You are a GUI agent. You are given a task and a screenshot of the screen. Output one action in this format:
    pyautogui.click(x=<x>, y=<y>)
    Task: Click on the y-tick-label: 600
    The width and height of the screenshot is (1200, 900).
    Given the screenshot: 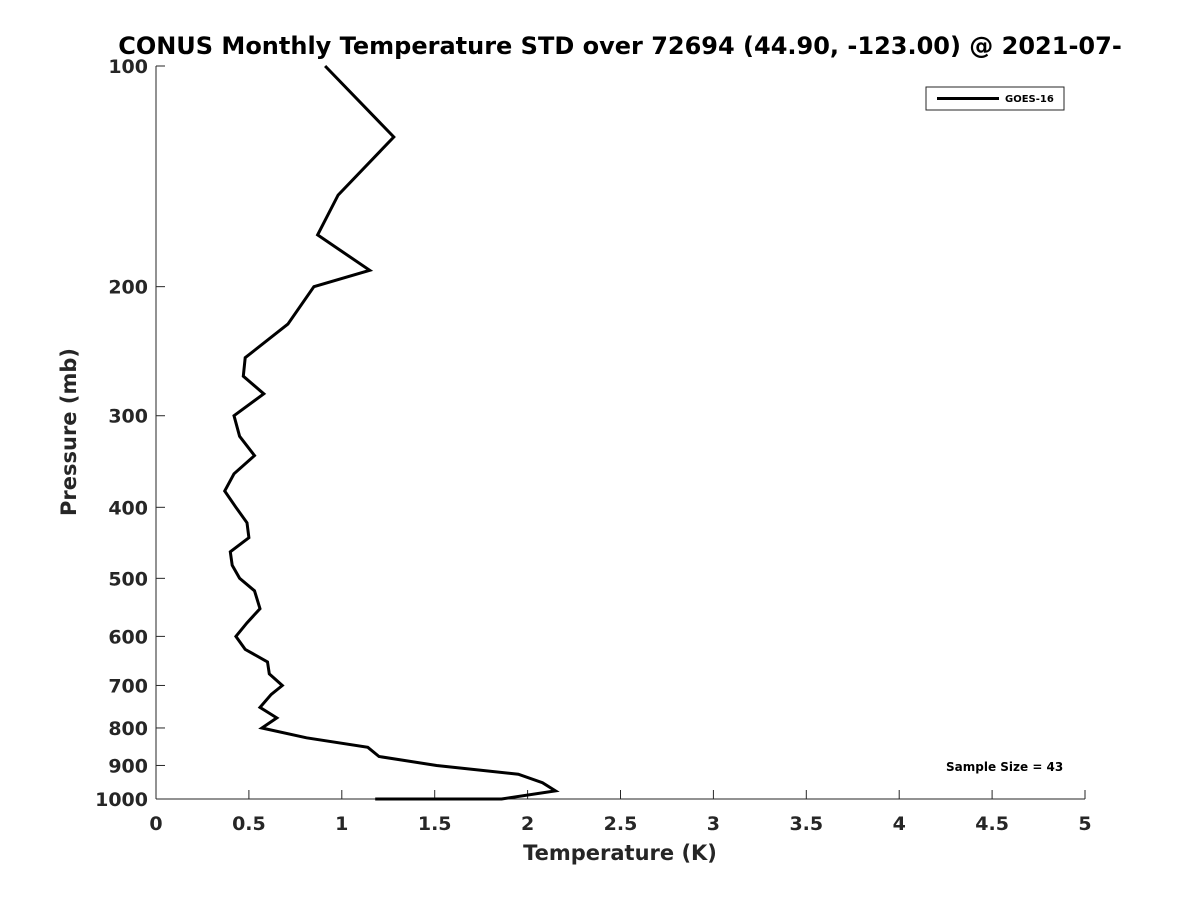 What is the action you would take?
    pyautogui.click(x=128, y=637)
    